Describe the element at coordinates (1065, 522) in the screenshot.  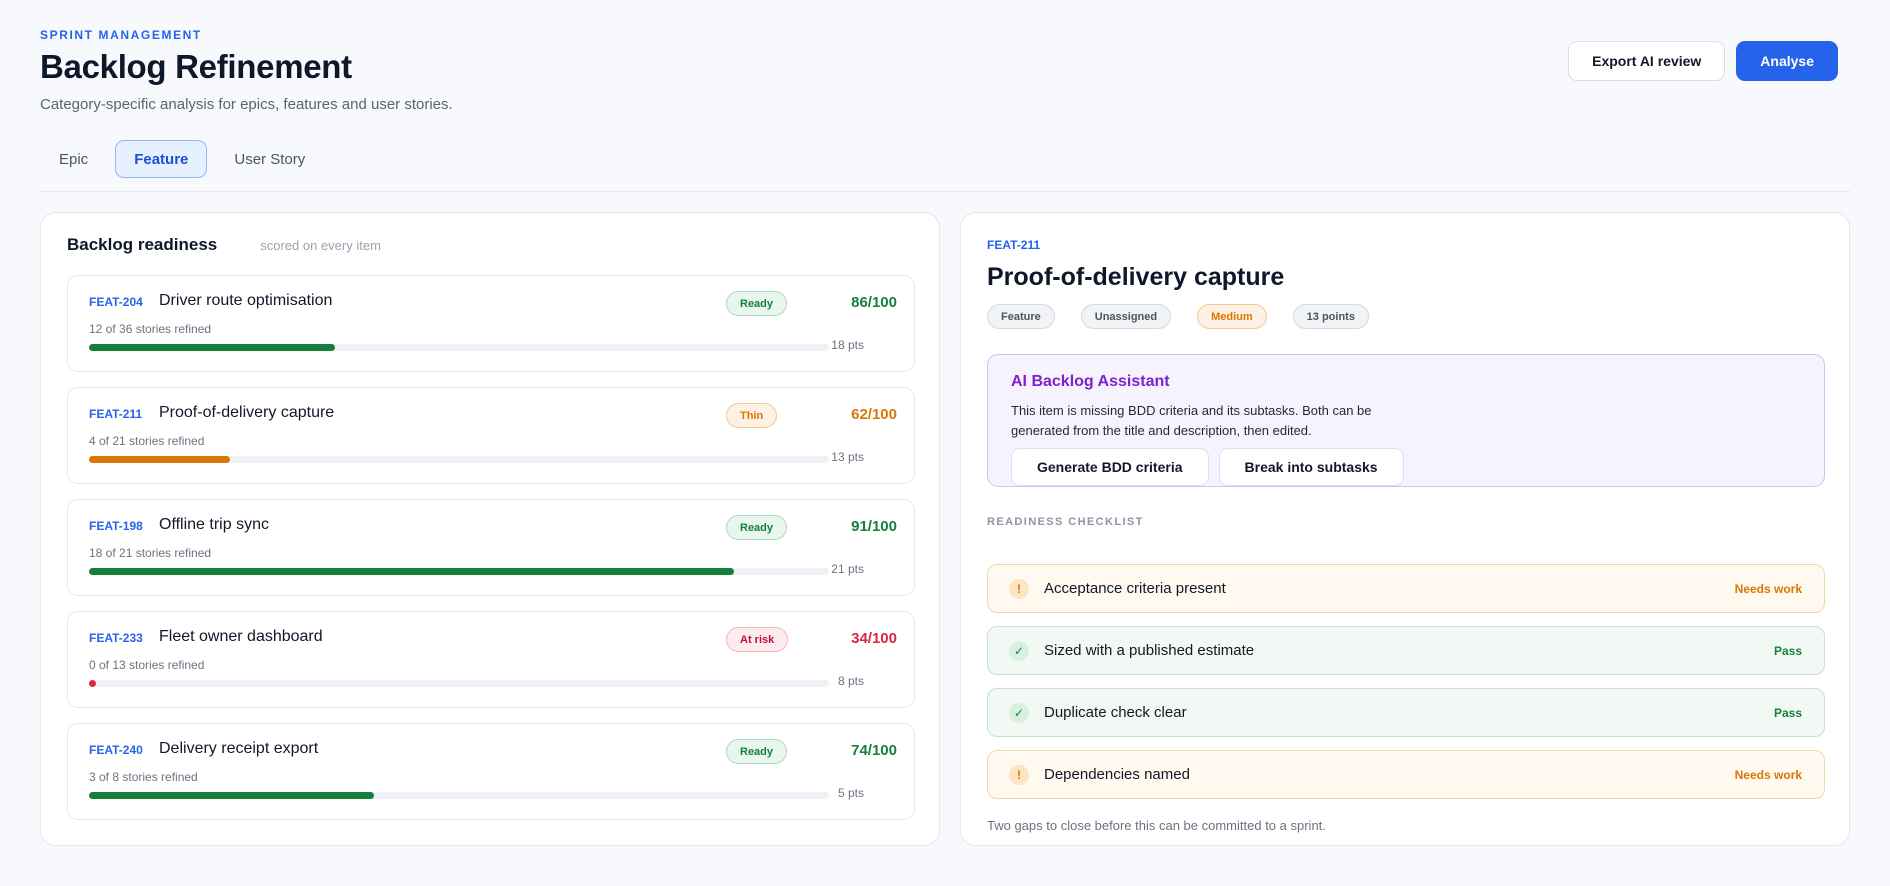
I see `checklist-label: READINESS CHECKLIST` at that location.